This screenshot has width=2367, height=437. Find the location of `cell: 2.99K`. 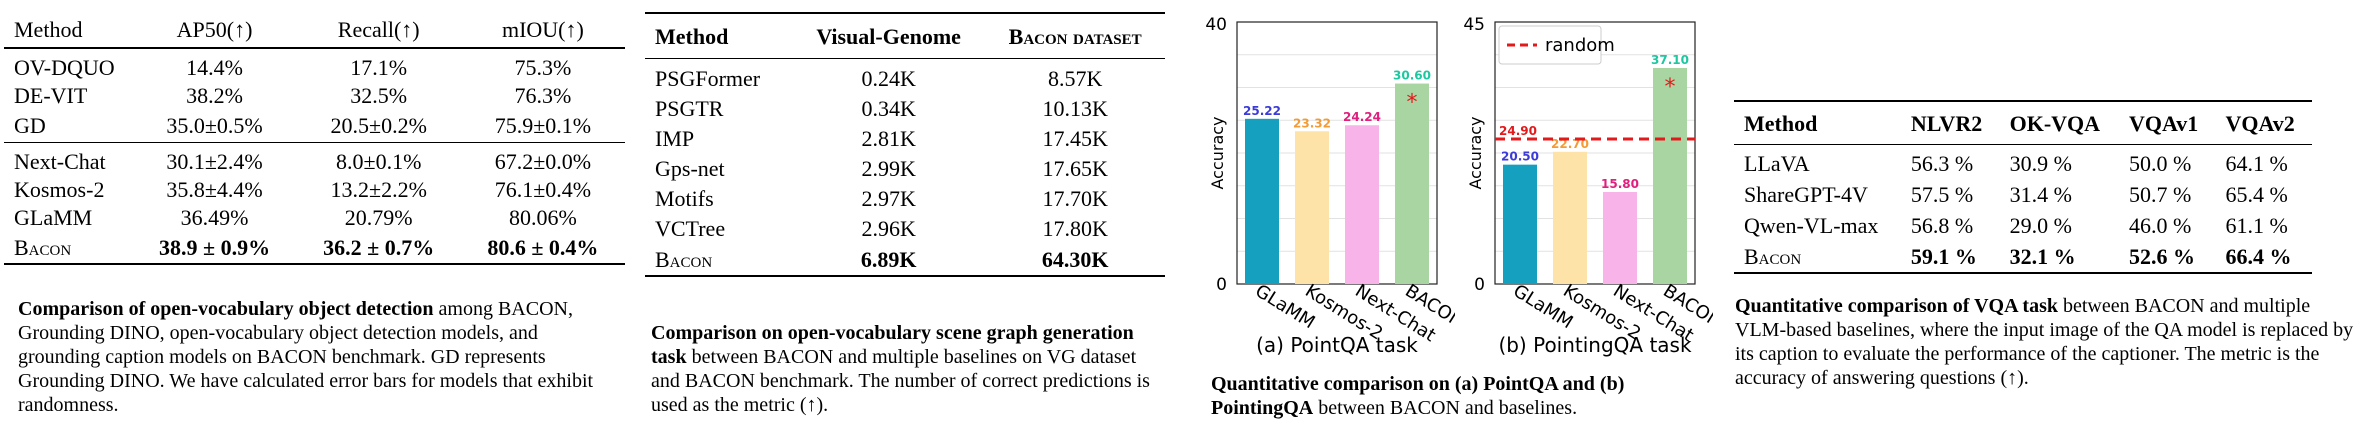

cell: 2.99K is located at coordinates (888, 168).